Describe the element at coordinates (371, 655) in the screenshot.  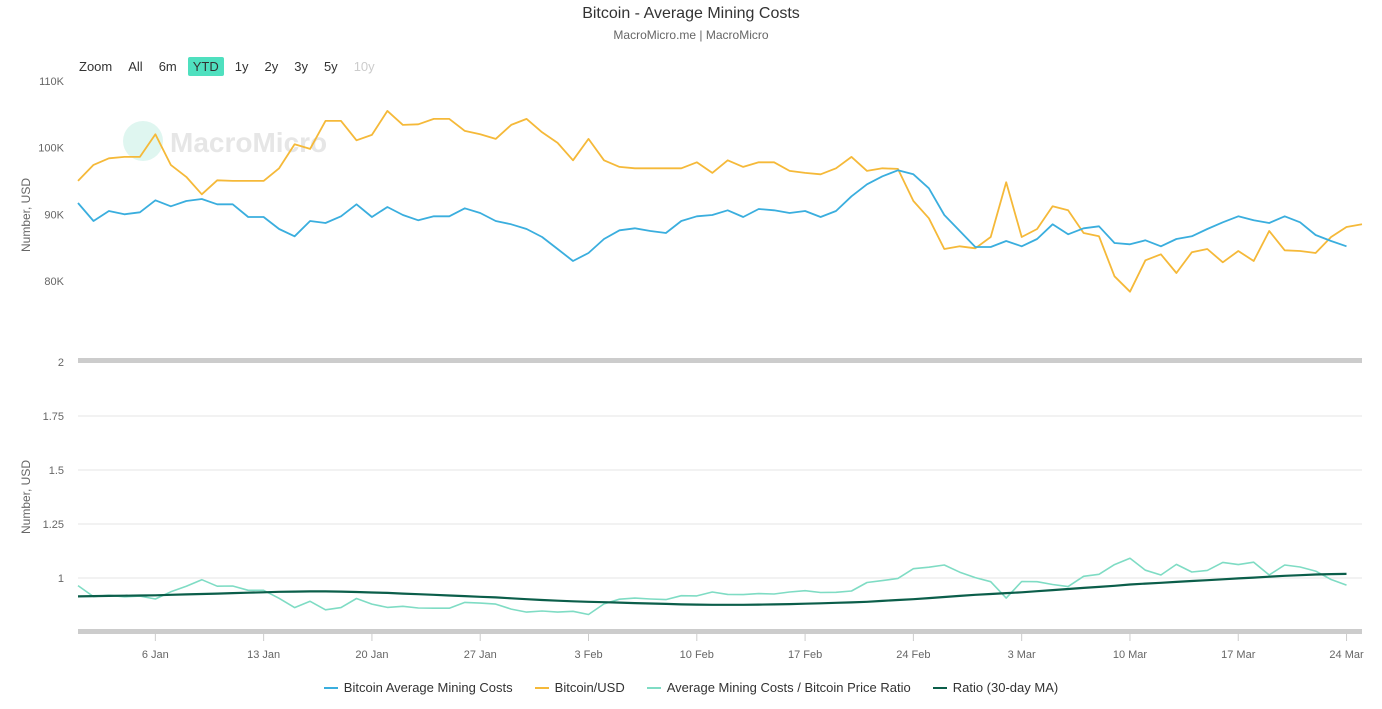
I see `x-tick-label: 20 Jan` at that location.